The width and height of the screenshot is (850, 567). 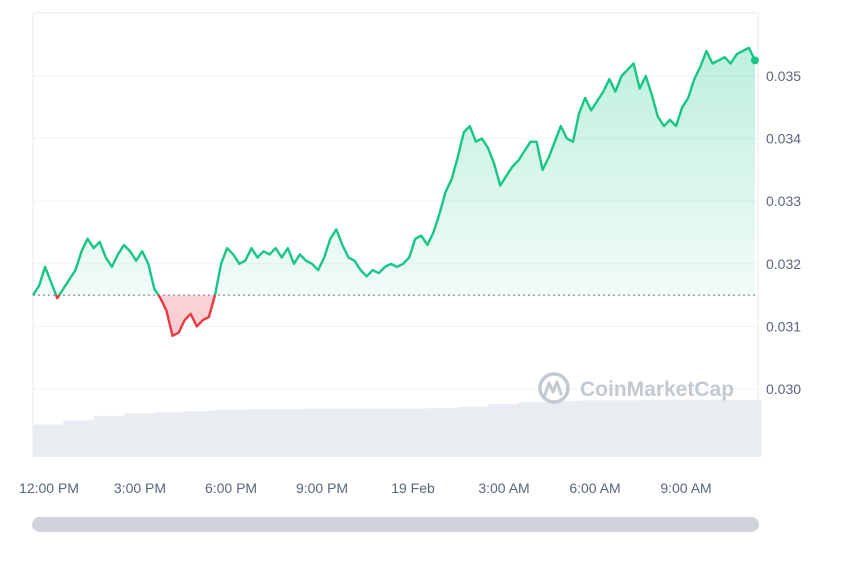 What do you see at coordinates (685, 488) in the screenshot?
I see `x-tick-label: 9:00 AM` at bounding box center [685, 488].